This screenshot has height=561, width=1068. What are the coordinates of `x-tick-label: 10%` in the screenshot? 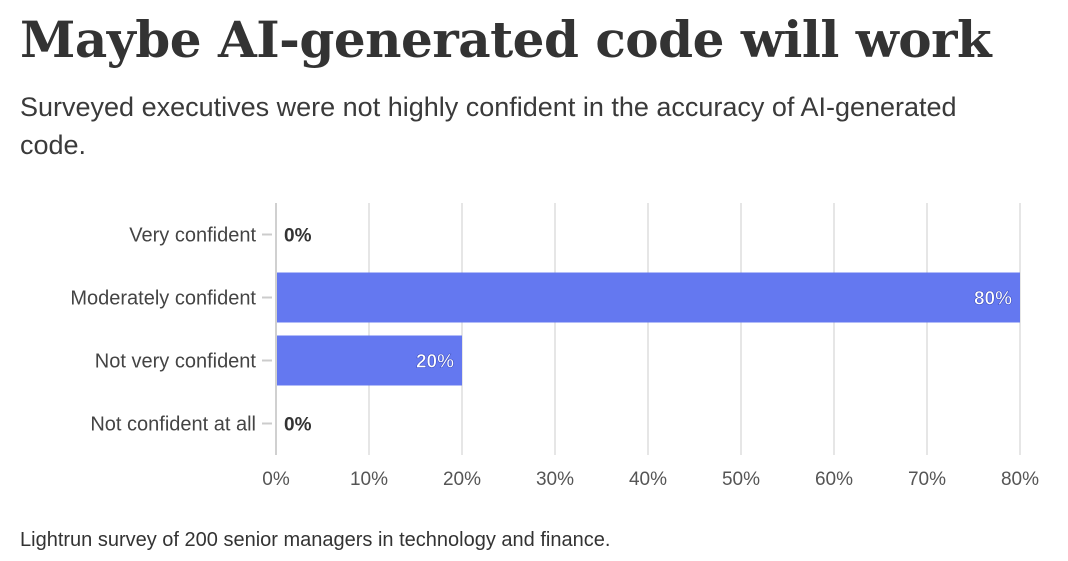 It's located at (369, 479).